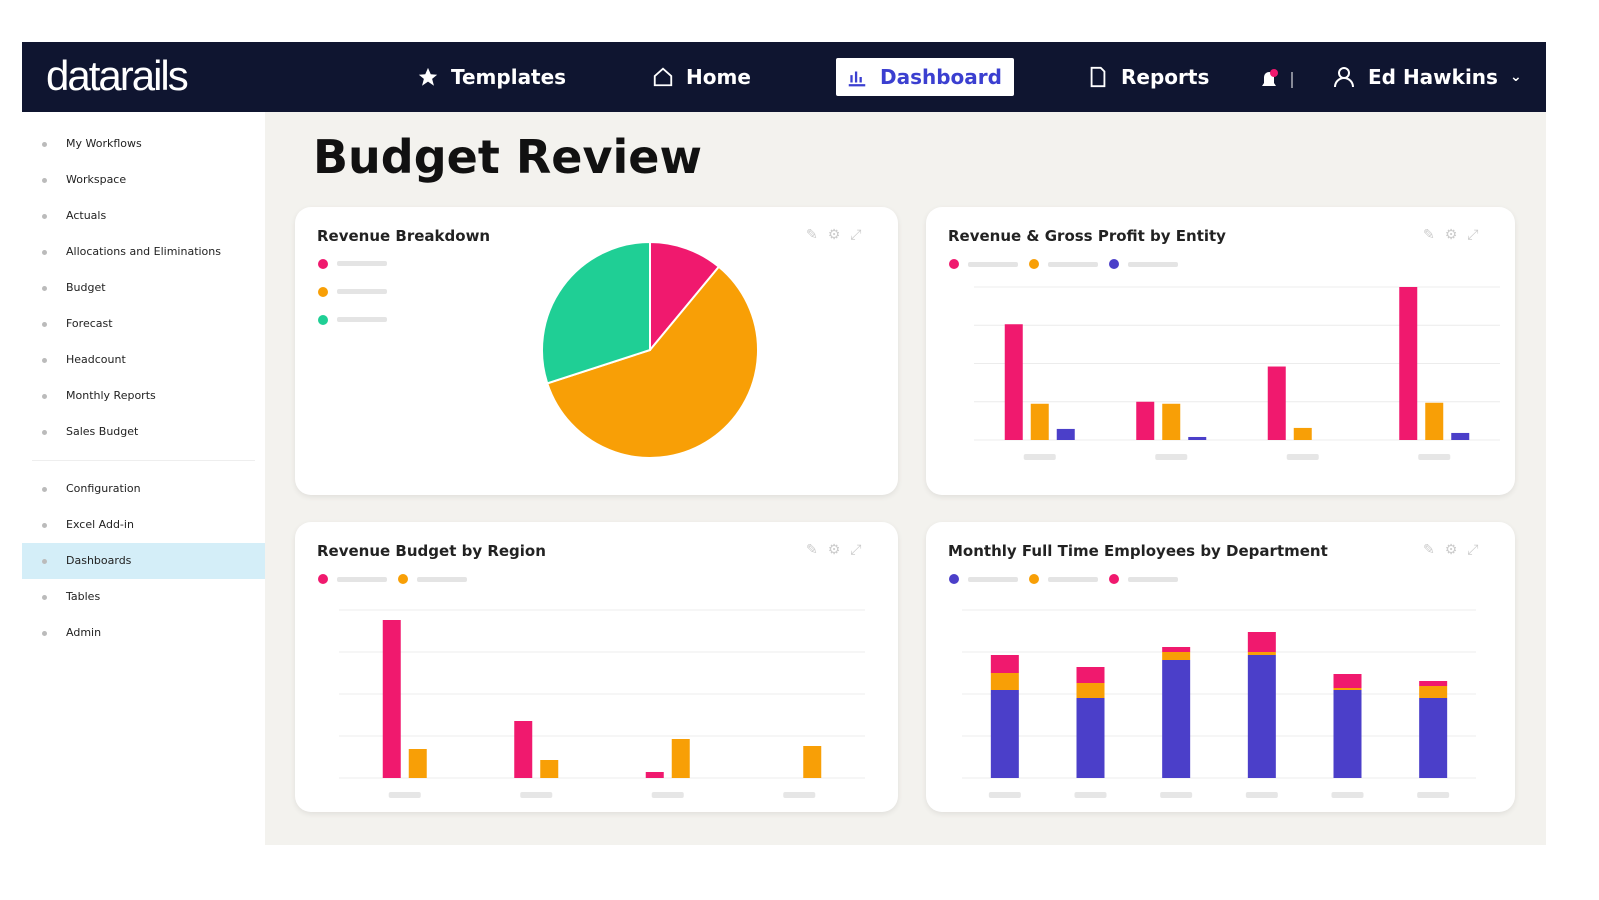 Image resolution: width=1599 pixels, height=900 pixels. Describe the element at coordinates (143, 489) in the screenshot. I see `side-item: Configuration` at that location.